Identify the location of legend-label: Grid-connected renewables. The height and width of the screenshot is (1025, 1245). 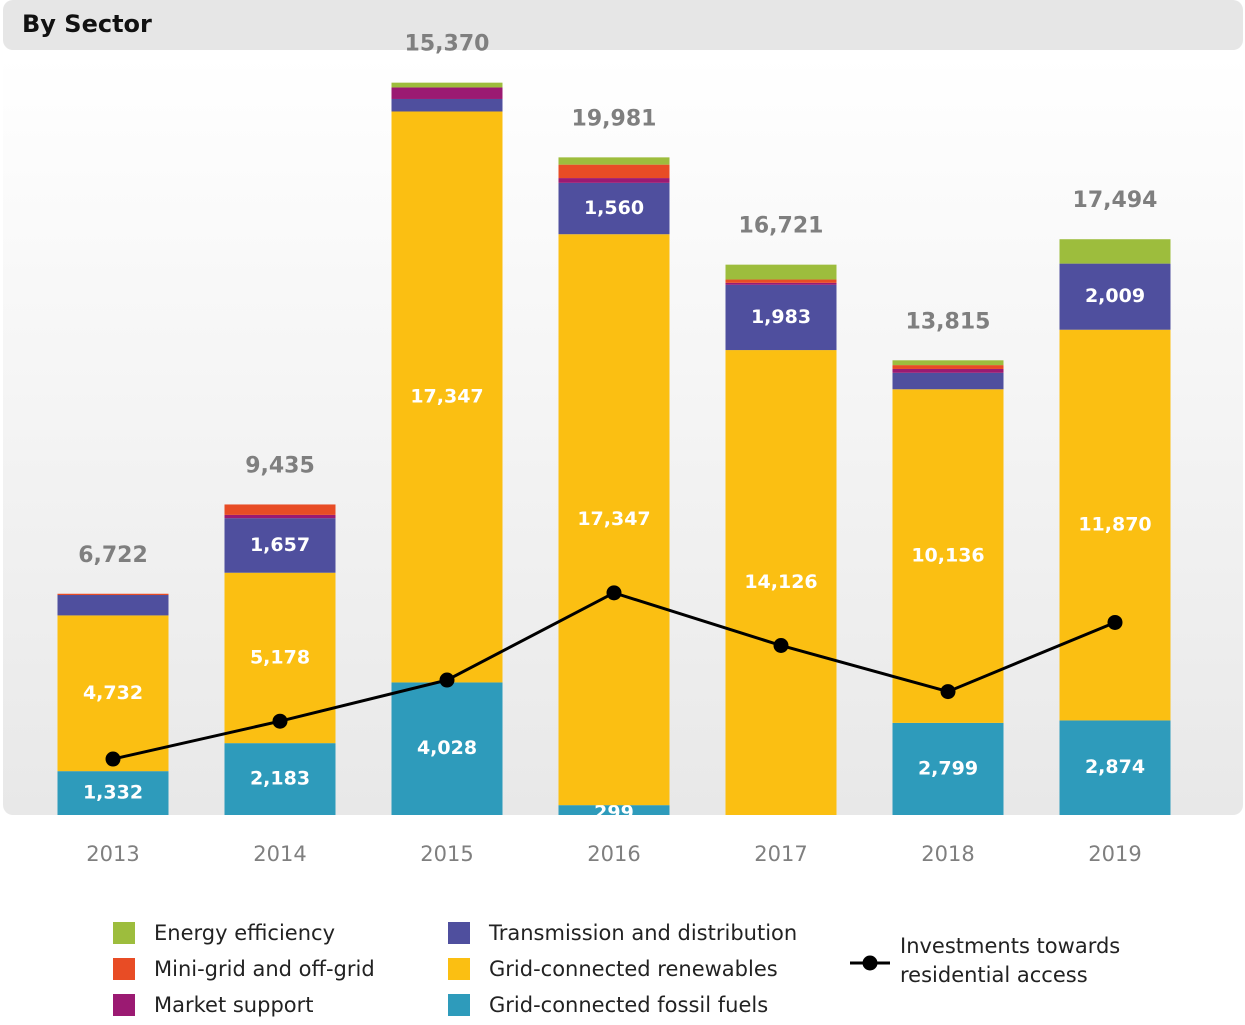
(633, 969).